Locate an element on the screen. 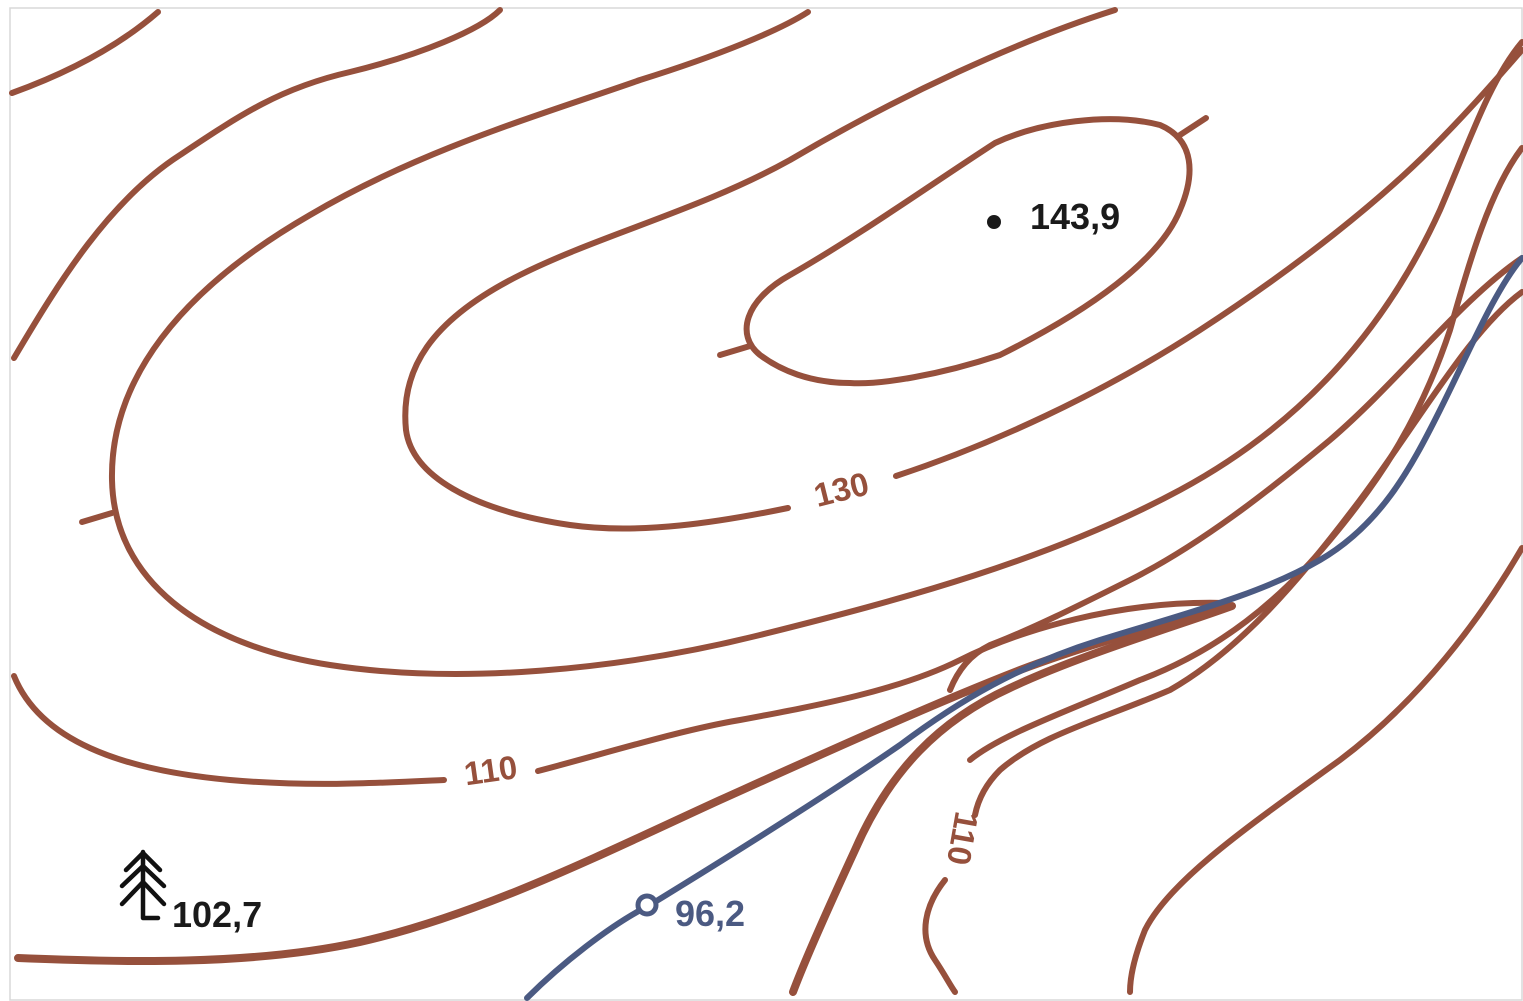  conifer-tree-icon is located at coordinates (143, 885).